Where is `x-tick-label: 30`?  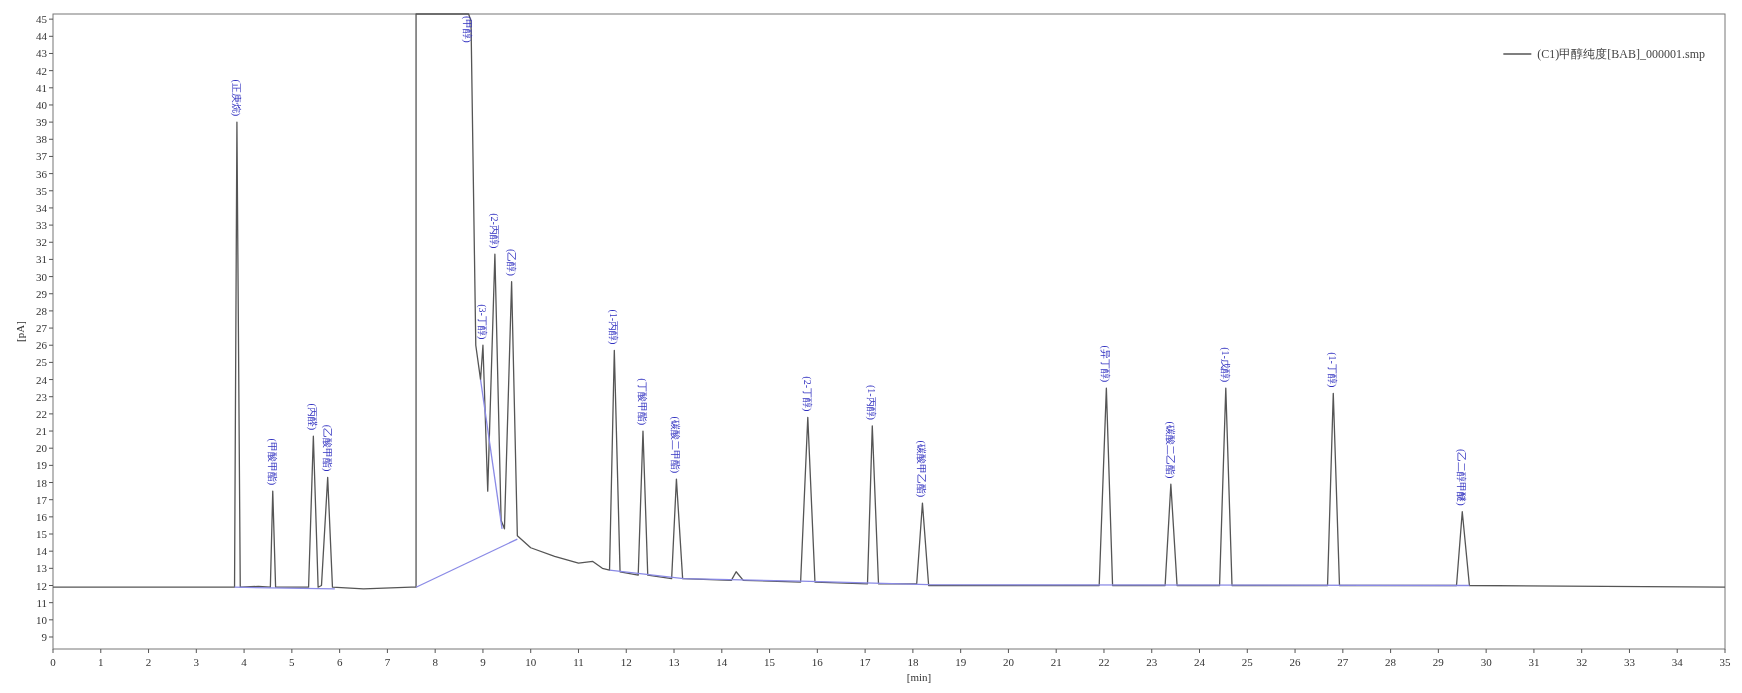
x-tick-label: 30 is located at coordinates (1486, 662).